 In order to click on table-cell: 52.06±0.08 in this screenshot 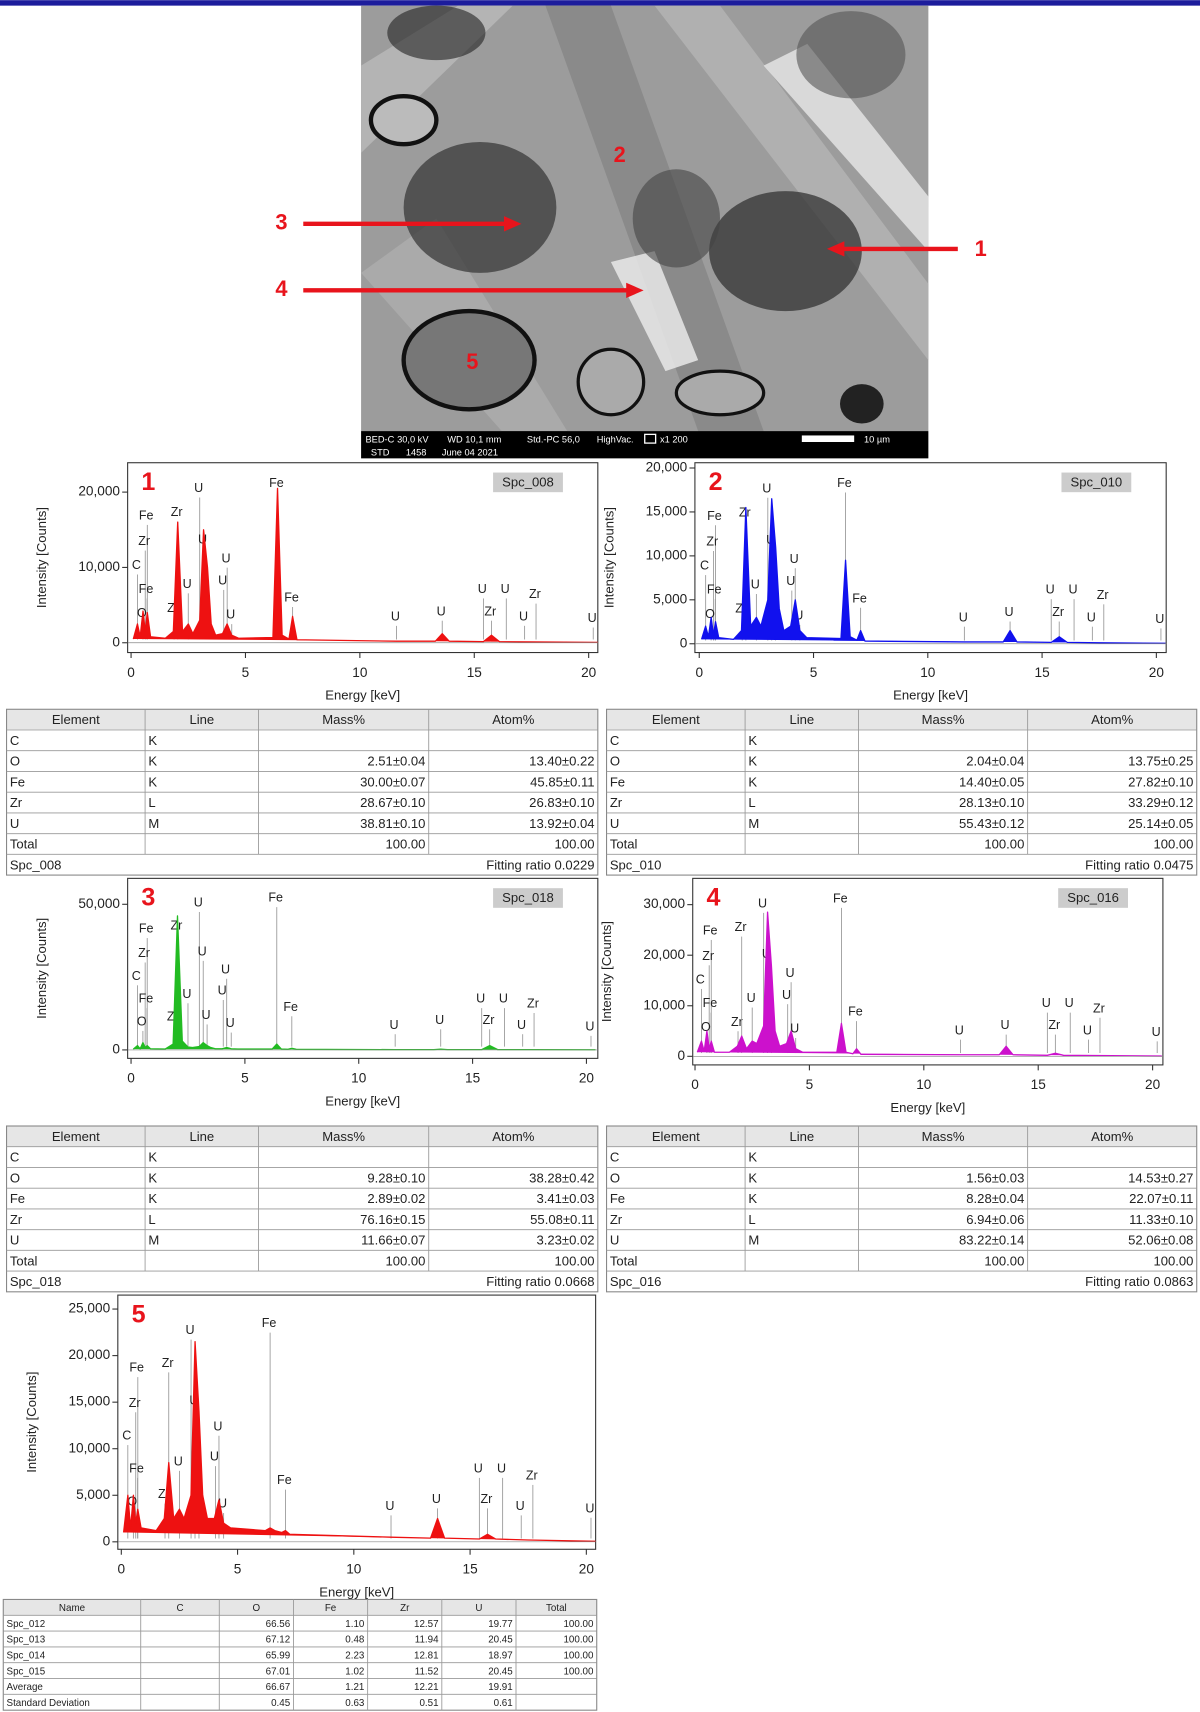, I will do `click(1160, 1240)`.